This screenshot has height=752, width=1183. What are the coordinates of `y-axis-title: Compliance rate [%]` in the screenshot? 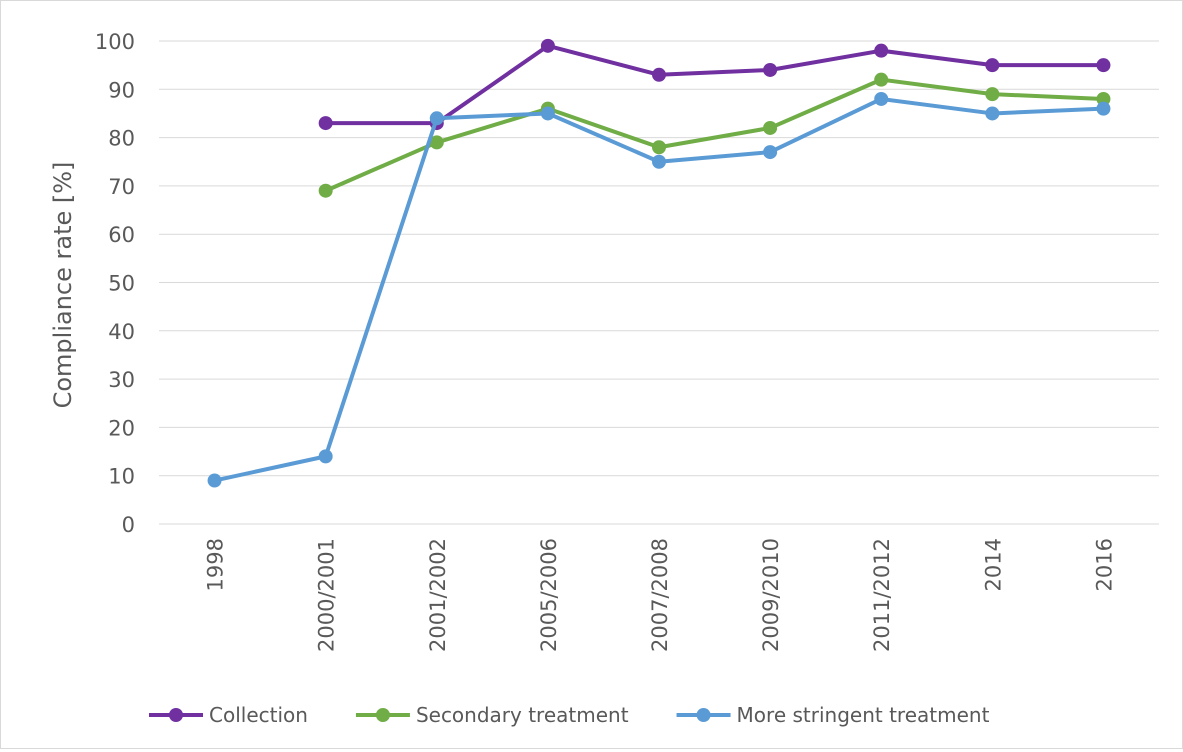 It's located at (63, 285).